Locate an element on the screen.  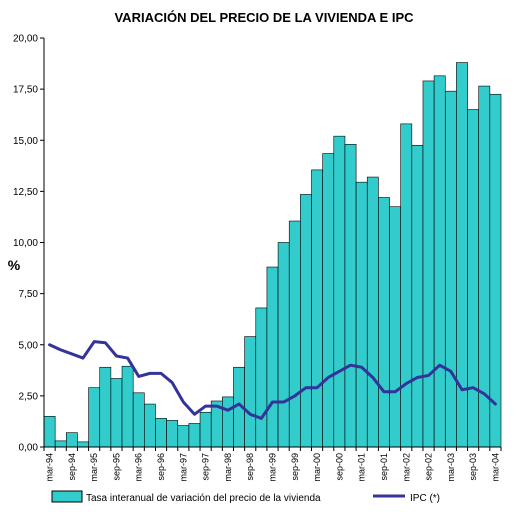
x-tick-label: mar-01 is located at coordinates (362, 467).